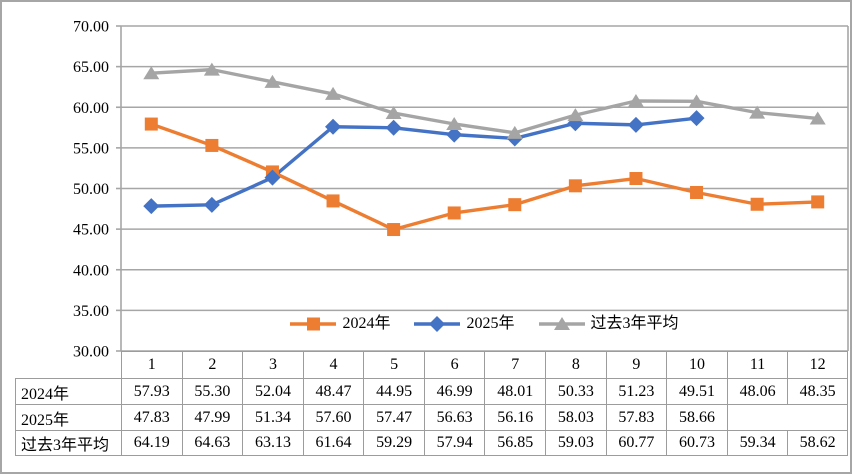  What do you see at coordinates (333, 417) in the screenshot?
I see `table-cell: 57.60` at bounding box center [333, 417].